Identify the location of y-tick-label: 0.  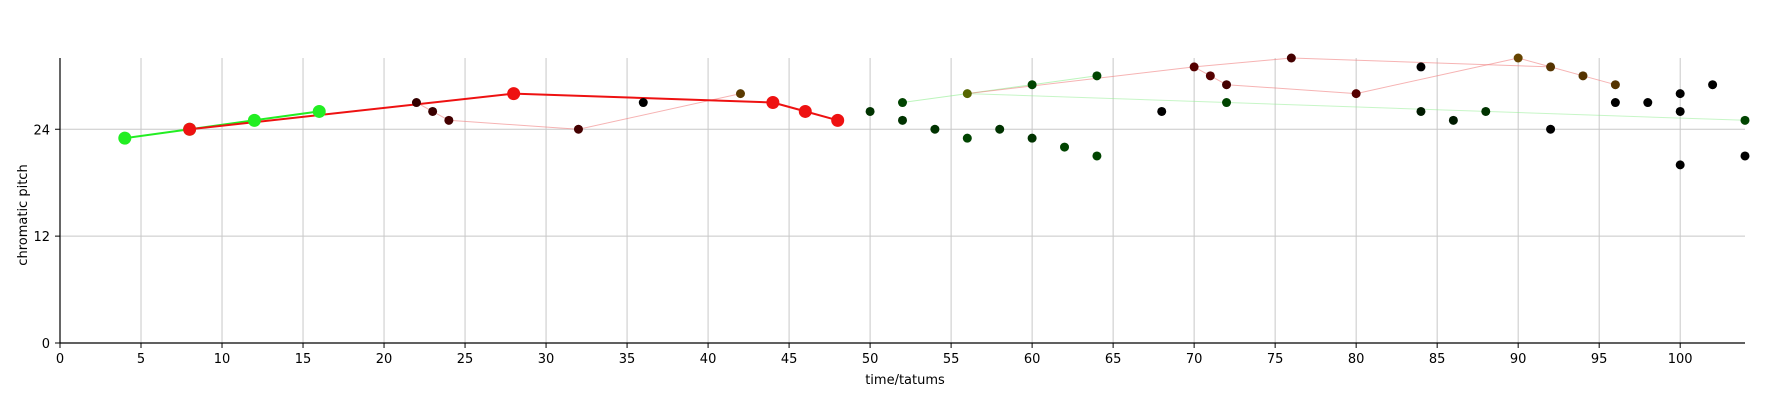
(46, 344).